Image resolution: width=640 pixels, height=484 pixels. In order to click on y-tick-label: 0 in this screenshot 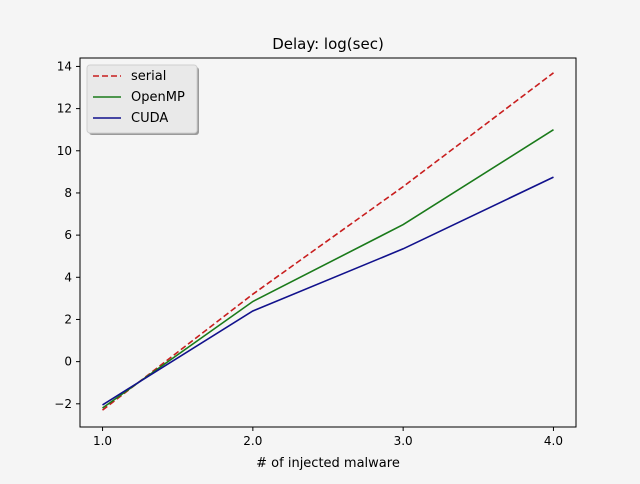, I will do `click(68, 362)`.